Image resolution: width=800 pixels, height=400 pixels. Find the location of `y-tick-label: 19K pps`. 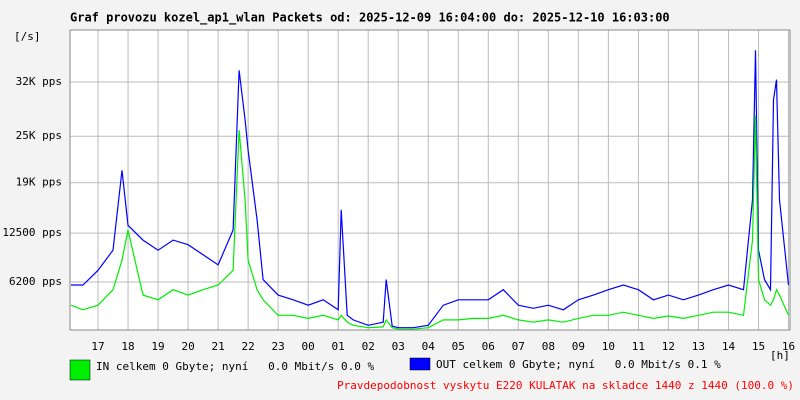

y-tick-label: 19K pps is located at coordinates (39, 182).